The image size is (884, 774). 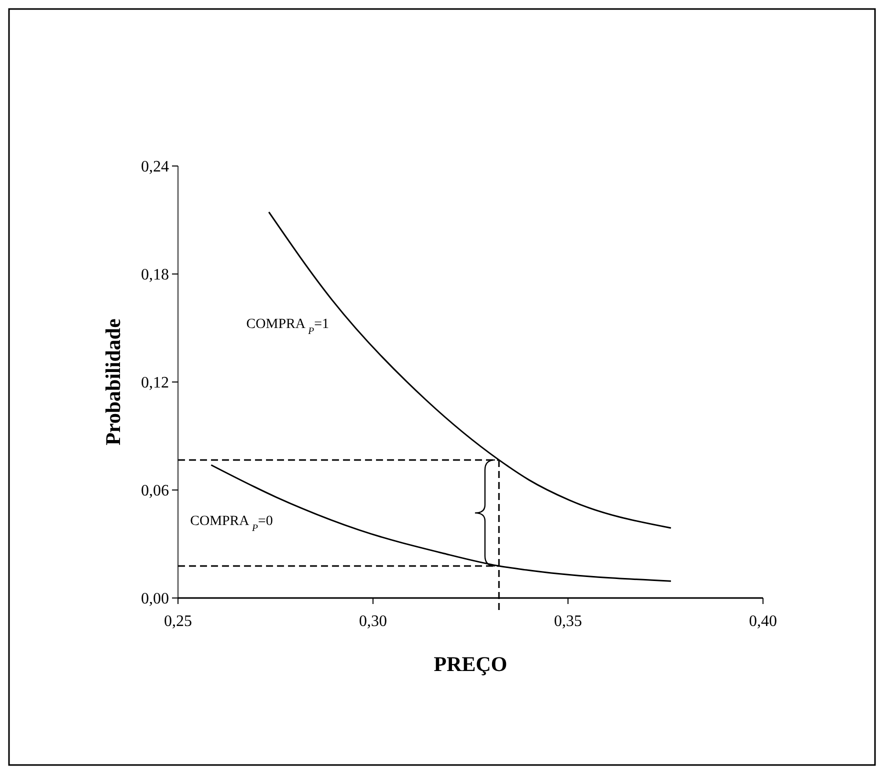 I want to click on x-tick-label: 0,35, so click(x=568, y=621).